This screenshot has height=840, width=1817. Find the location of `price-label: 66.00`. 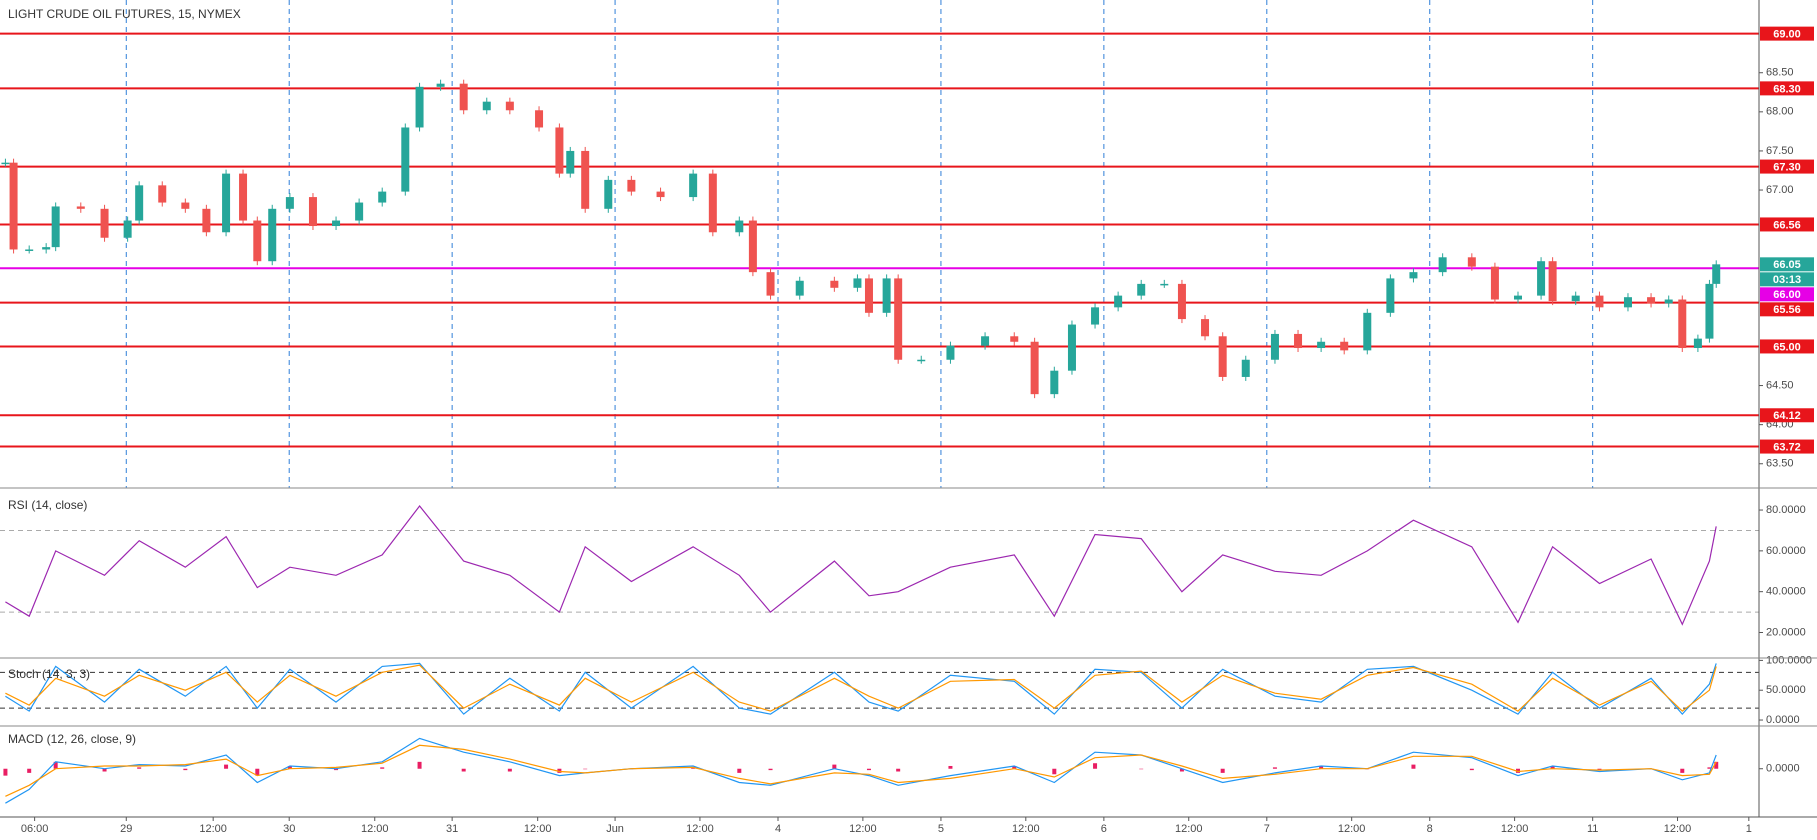

price-label: 66.00 is located at coordinates (1787, 295).